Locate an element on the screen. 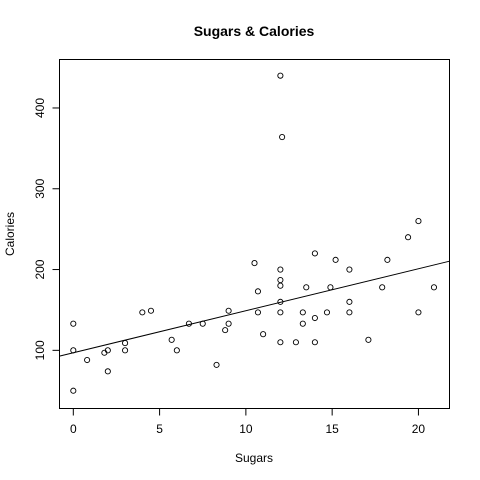 Image resolution: width=480 pixels, height=480 pixels. chart-title: Sugars & Calories is located at coordinates (254, 31).